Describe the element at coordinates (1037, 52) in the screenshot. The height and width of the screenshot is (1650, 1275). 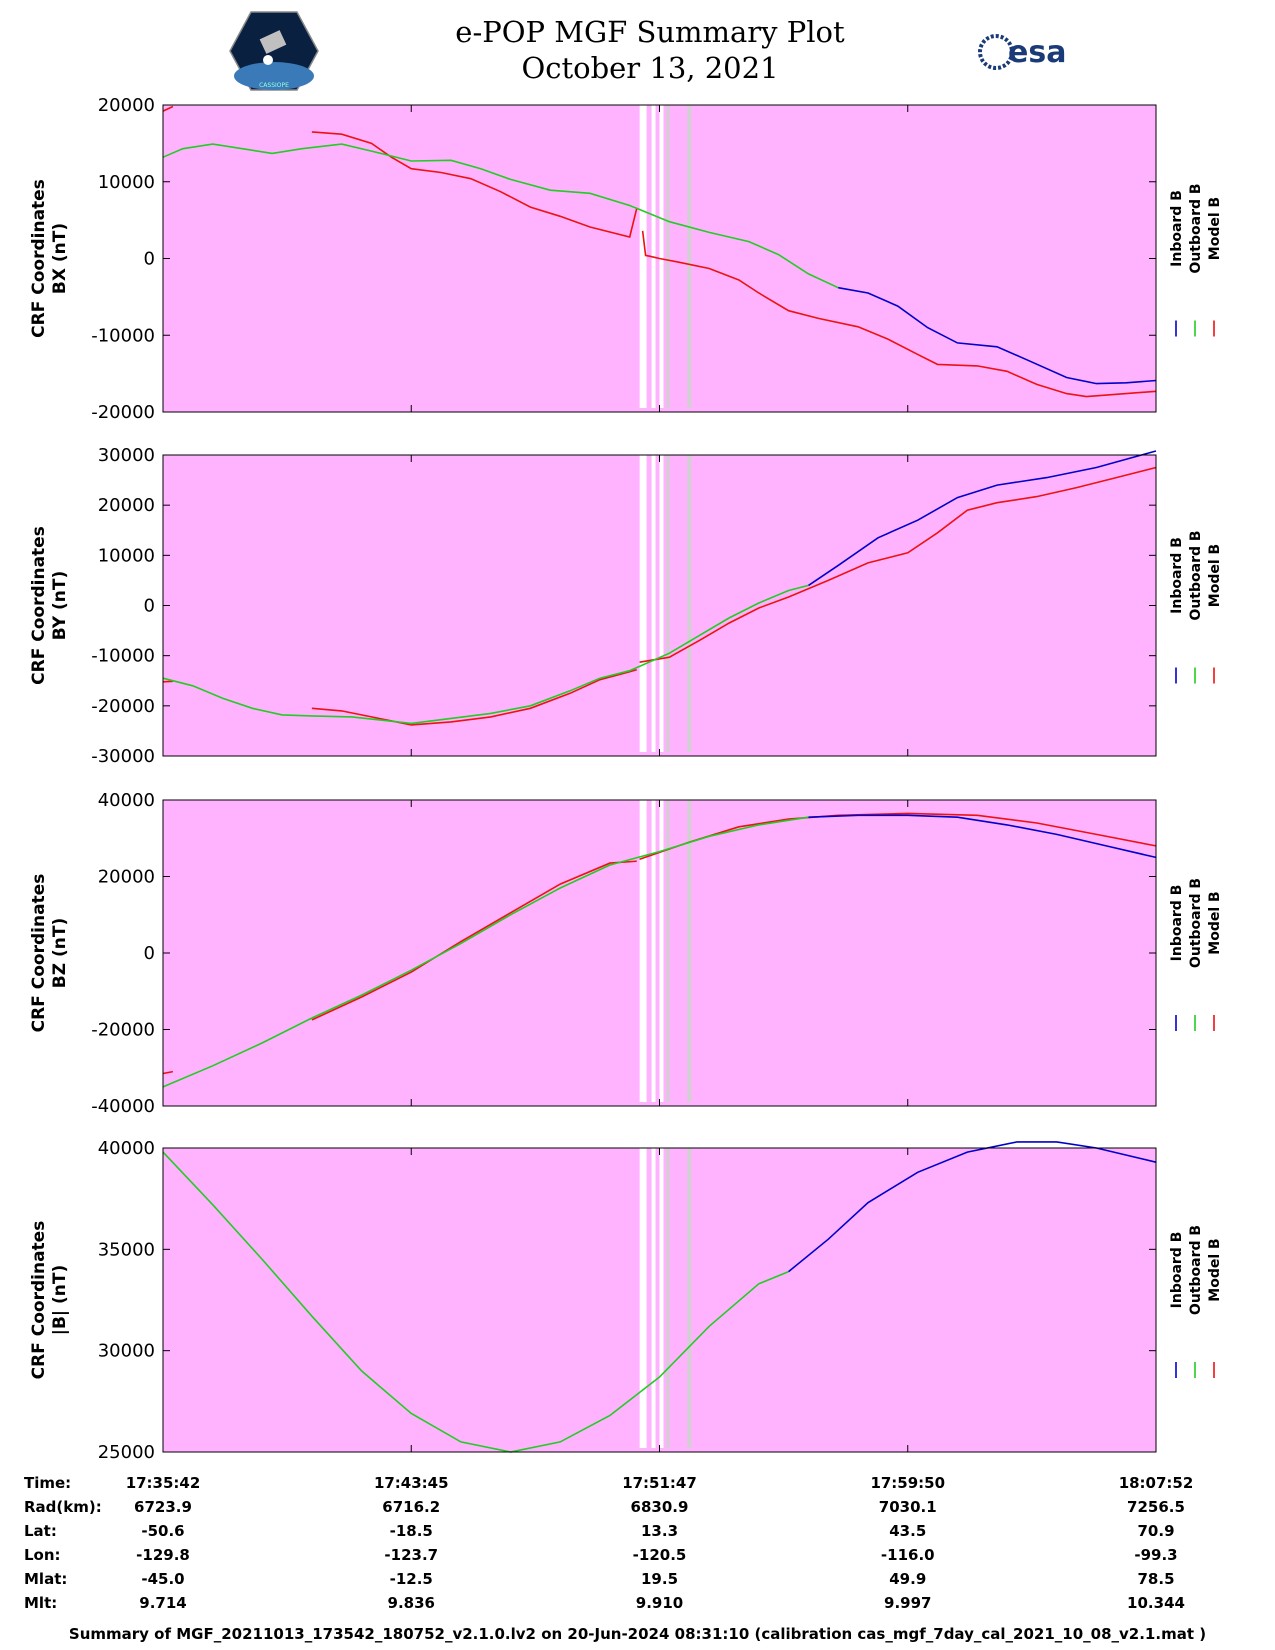
I see `logo-right-text: esa` at that location.